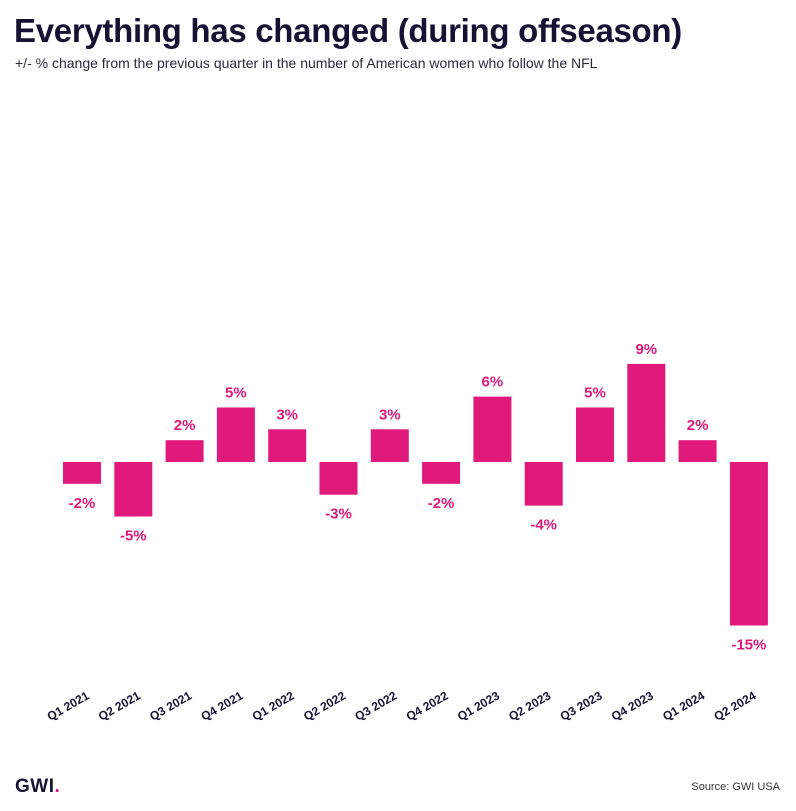 This screenshot has width=796, height=811. I want to click on x-tick-label: Q3 2022, so click(375, 705).